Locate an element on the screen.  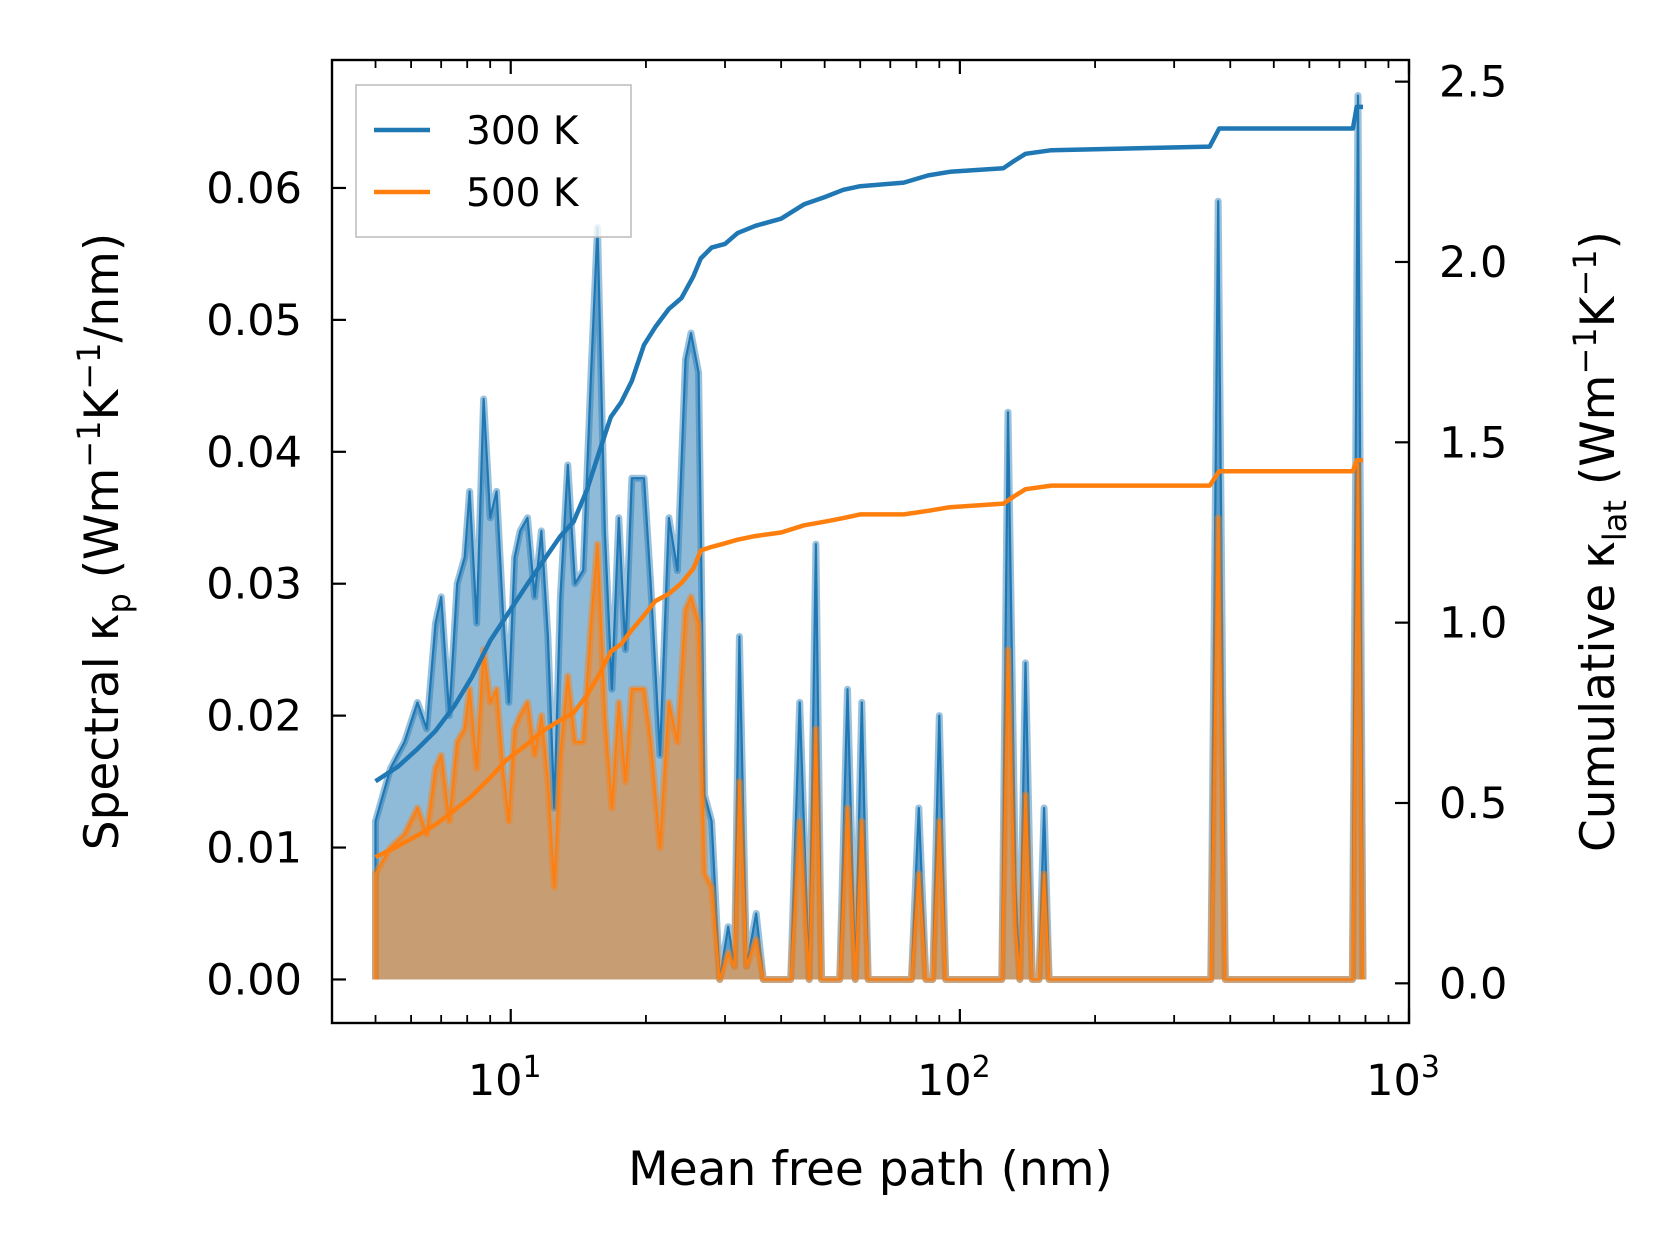
y-left-axis-title: Spectral κp (Wm−1K−1/nm) is located at coordinates (104, 541).